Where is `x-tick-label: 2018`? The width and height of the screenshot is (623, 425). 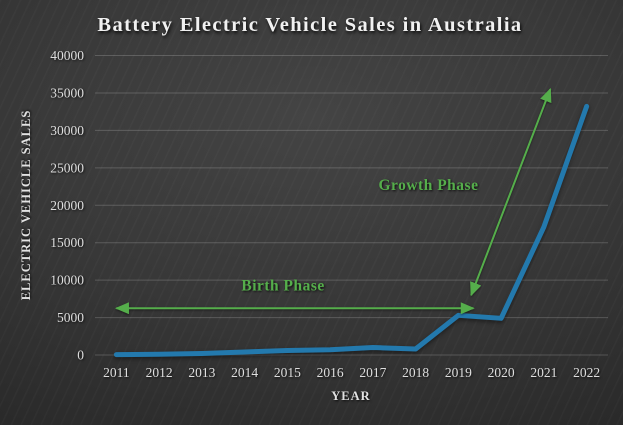 x-tick-label: 2018 is located at coordinates (415, 372).